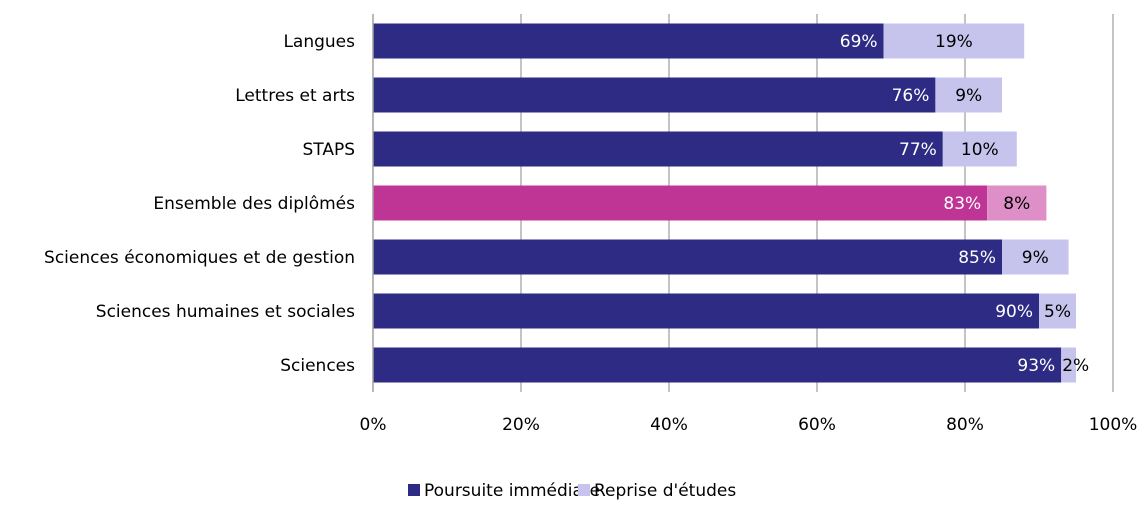 Image resolution: width=1144 pixels, height=512 pixels. Describe the element at coordinates (1014, 312) in the screenshot. I see `data-label: 90%` at that location.